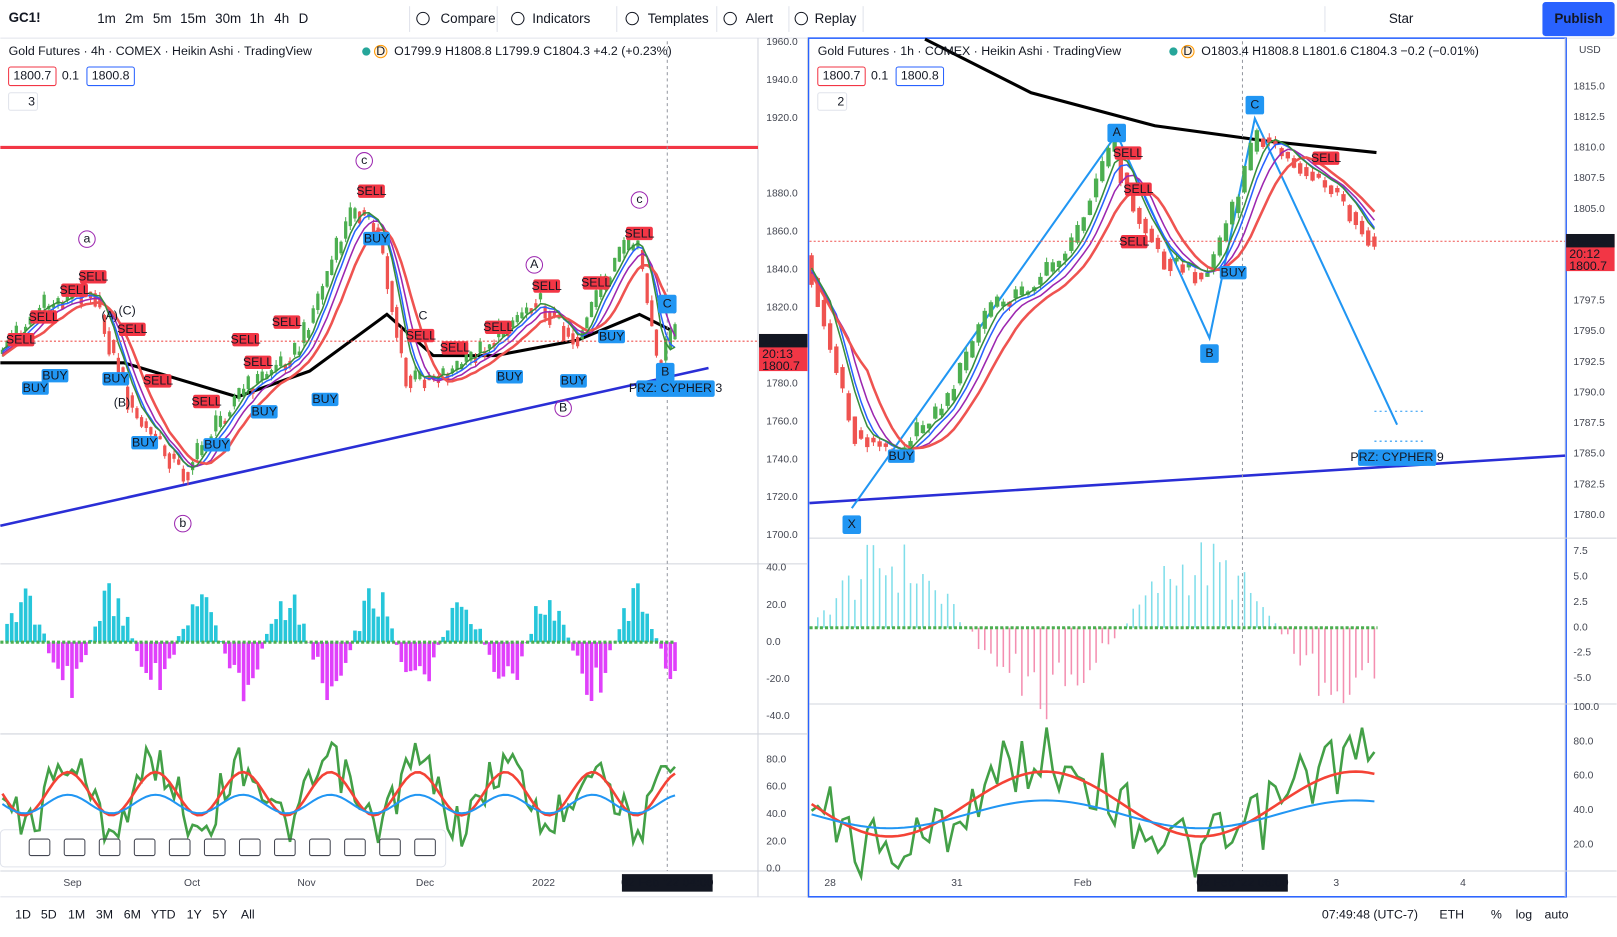  What do you see at coordinates (49, 915) in the screenshot?
I see `range-button: 5D` at bounding box center [49, 915].